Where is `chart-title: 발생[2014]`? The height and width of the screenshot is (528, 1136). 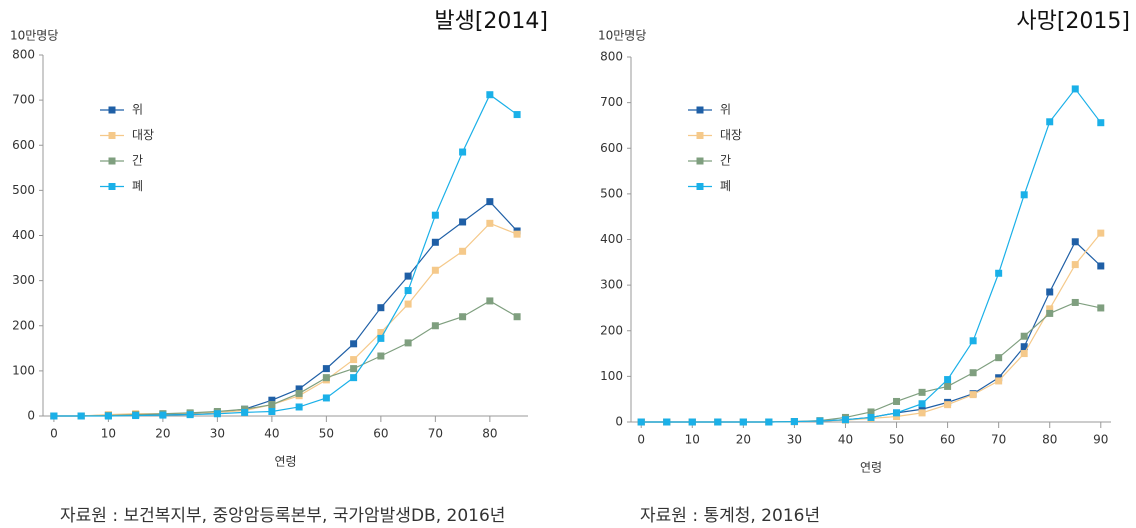
chart-title: 발생[2014] is located at coordinates (491, 21).